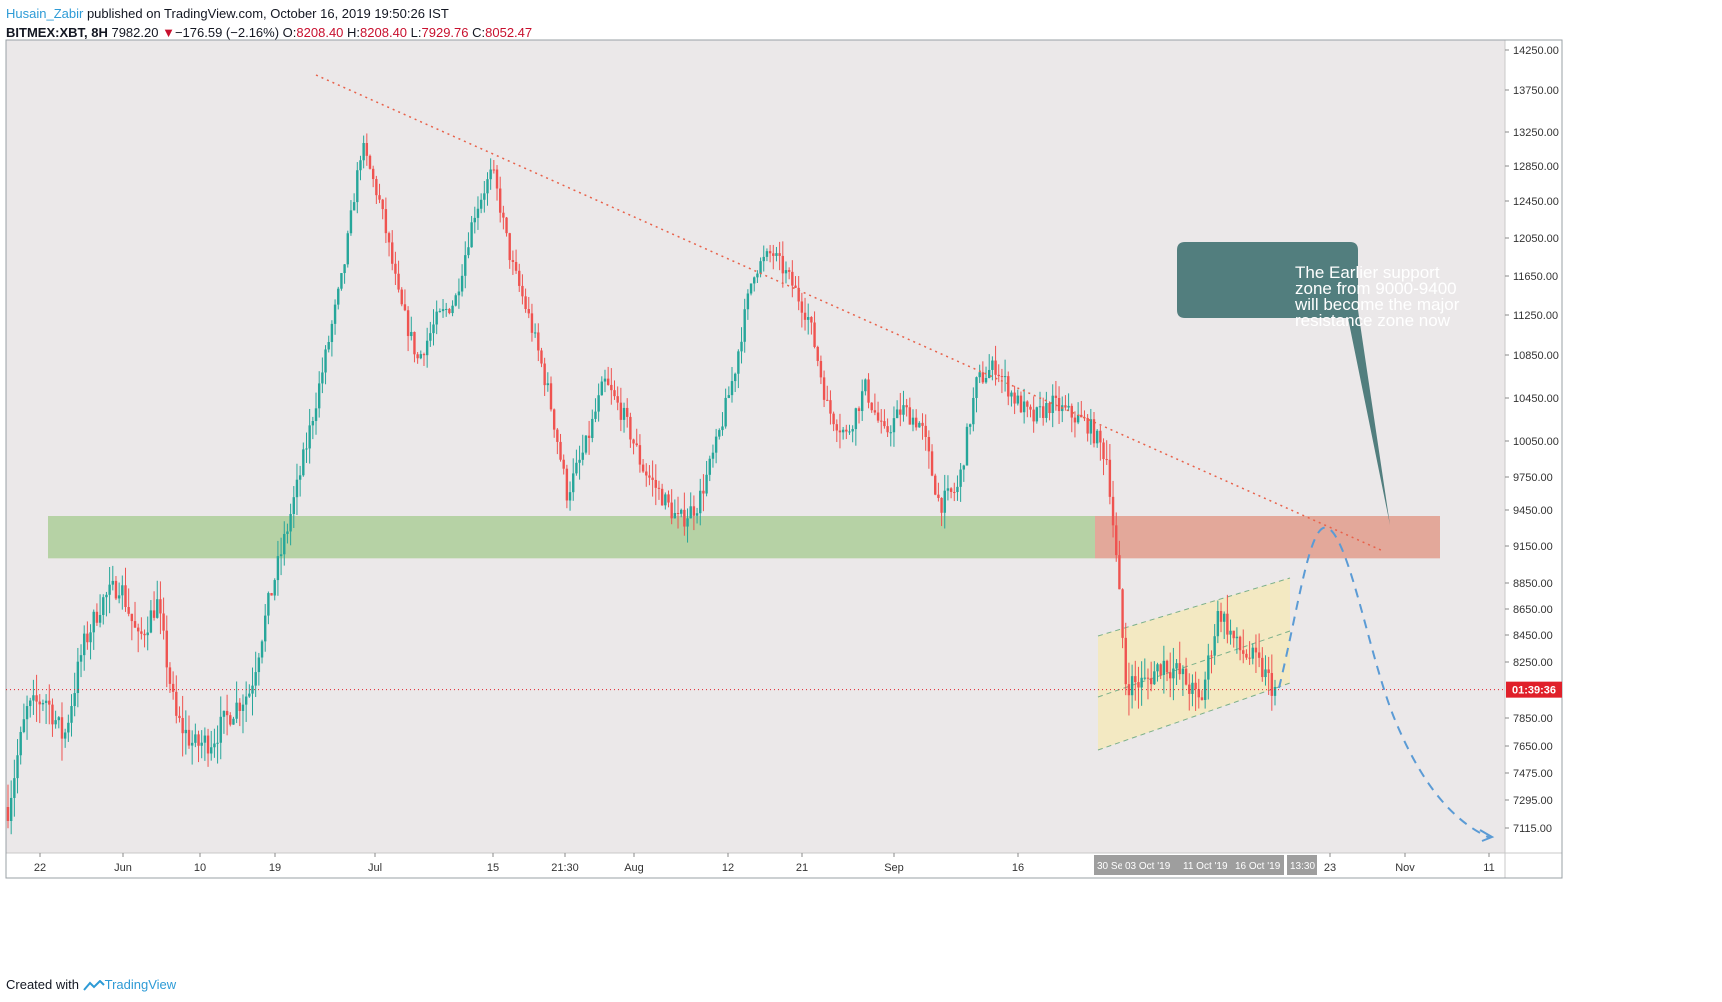  What do you see at coordinates (1535, 316) in the screenshot?
I see `y-tick-label: 11250.00` at bounding box center [1535, 316].